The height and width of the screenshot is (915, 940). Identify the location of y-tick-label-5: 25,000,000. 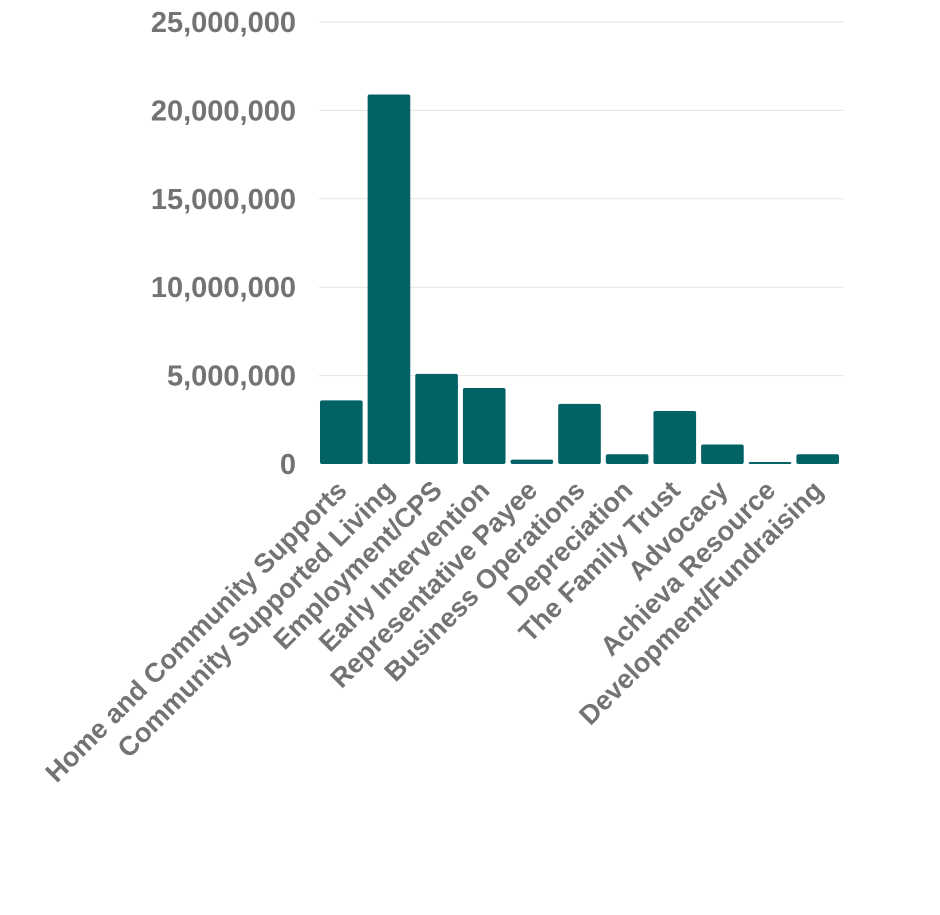
(223, 23).